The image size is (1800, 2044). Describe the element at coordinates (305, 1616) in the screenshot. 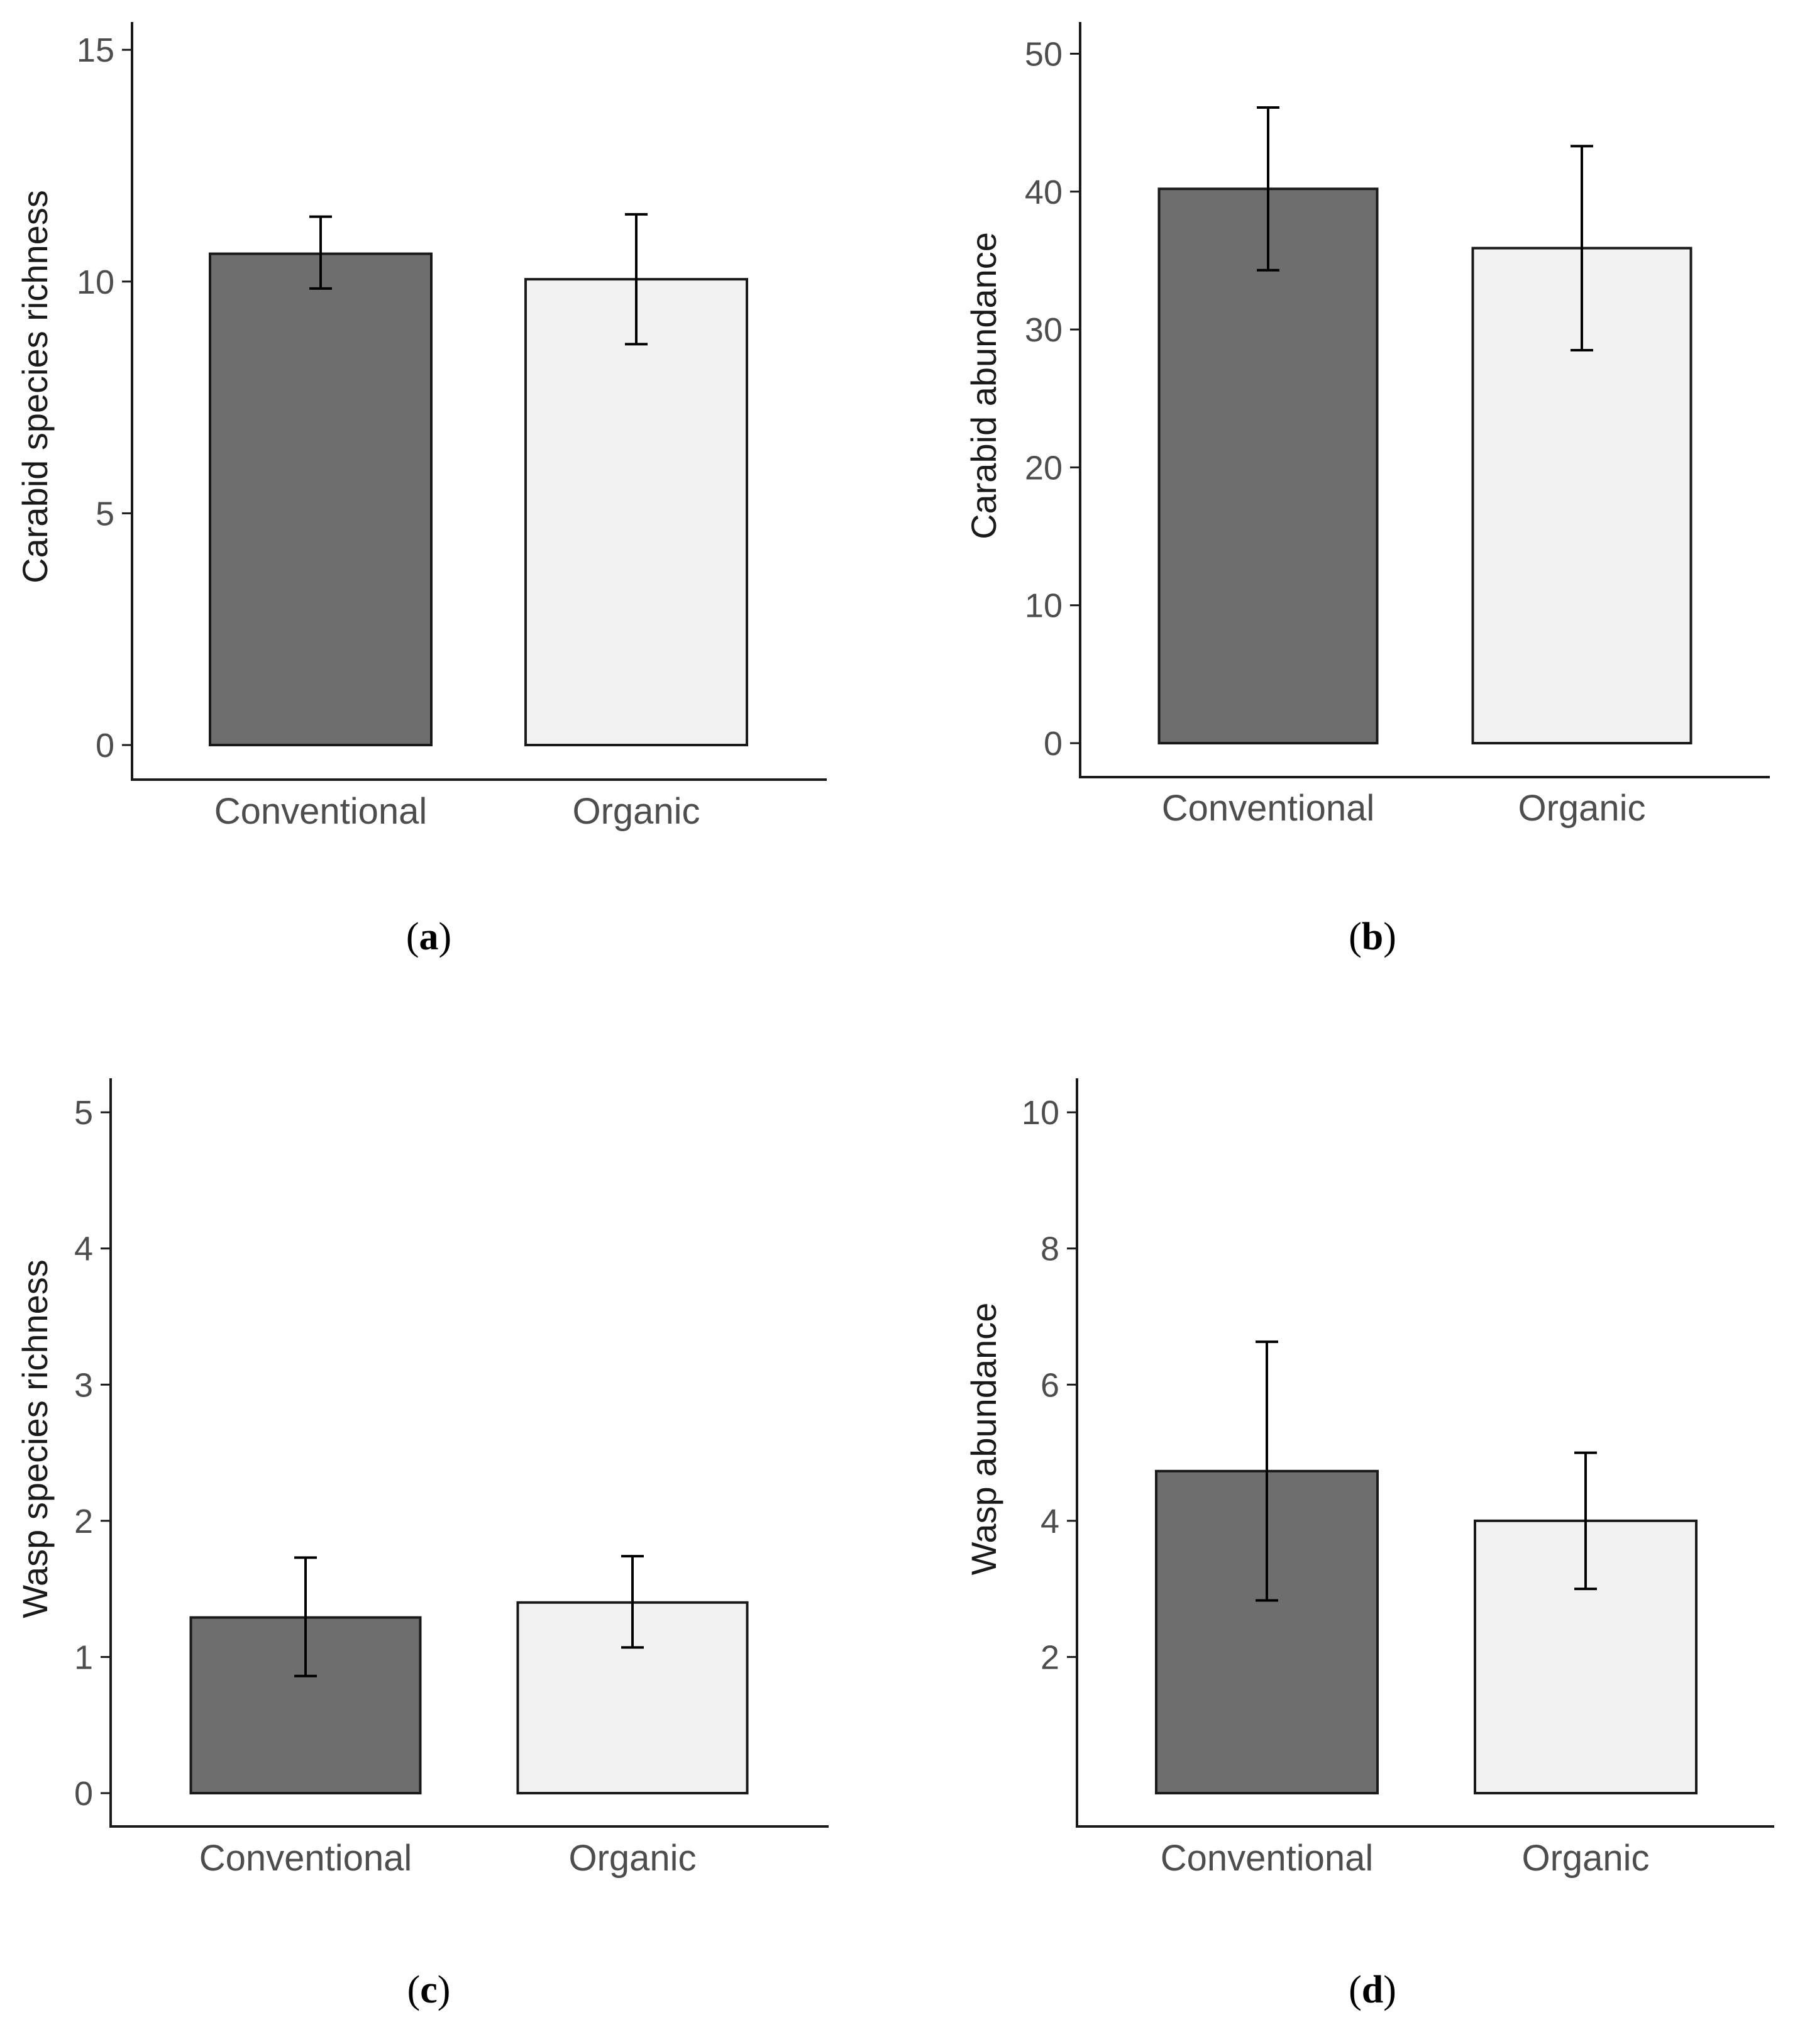

I see `panel-c-errorbar-conventional` at that location.